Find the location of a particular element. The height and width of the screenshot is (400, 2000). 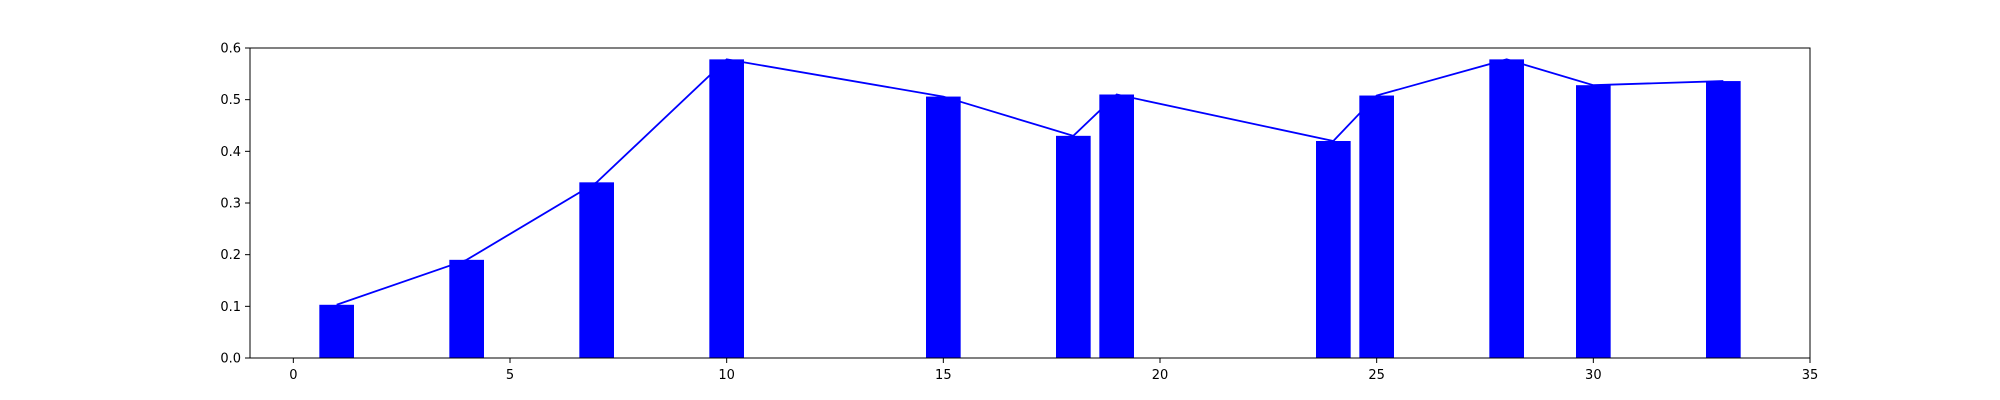

y-tick-label: 0.2 is located at coordinates (230, 255).